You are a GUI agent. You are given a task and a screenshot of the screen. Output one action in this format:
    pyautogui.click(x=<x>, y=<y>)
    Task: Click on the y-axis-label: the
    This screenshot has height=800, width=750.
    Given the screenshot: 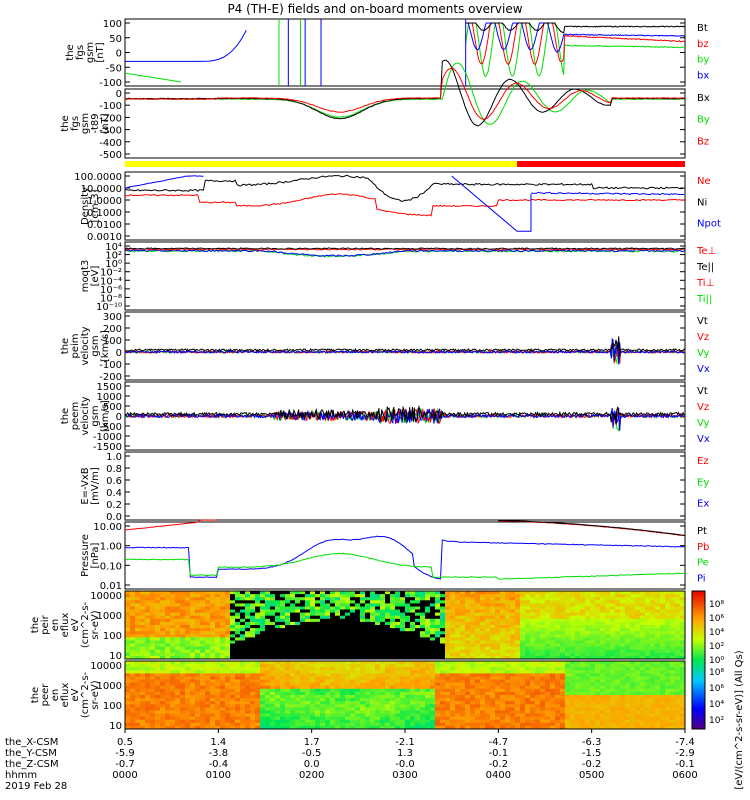 What is the action you would take?
    pyautogui.click(x=35, y=695)
    